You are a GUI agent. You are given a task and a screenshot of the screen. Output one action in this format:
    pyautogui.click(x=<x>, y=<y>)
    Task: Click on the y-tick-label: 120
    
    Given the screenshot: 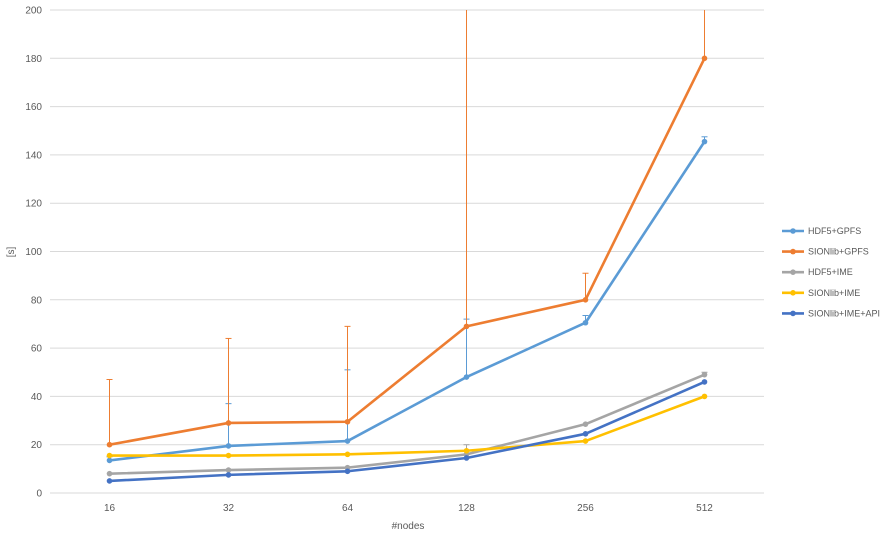 What is the action you would take?
    pyautogui.click(x=33, y=204)
    